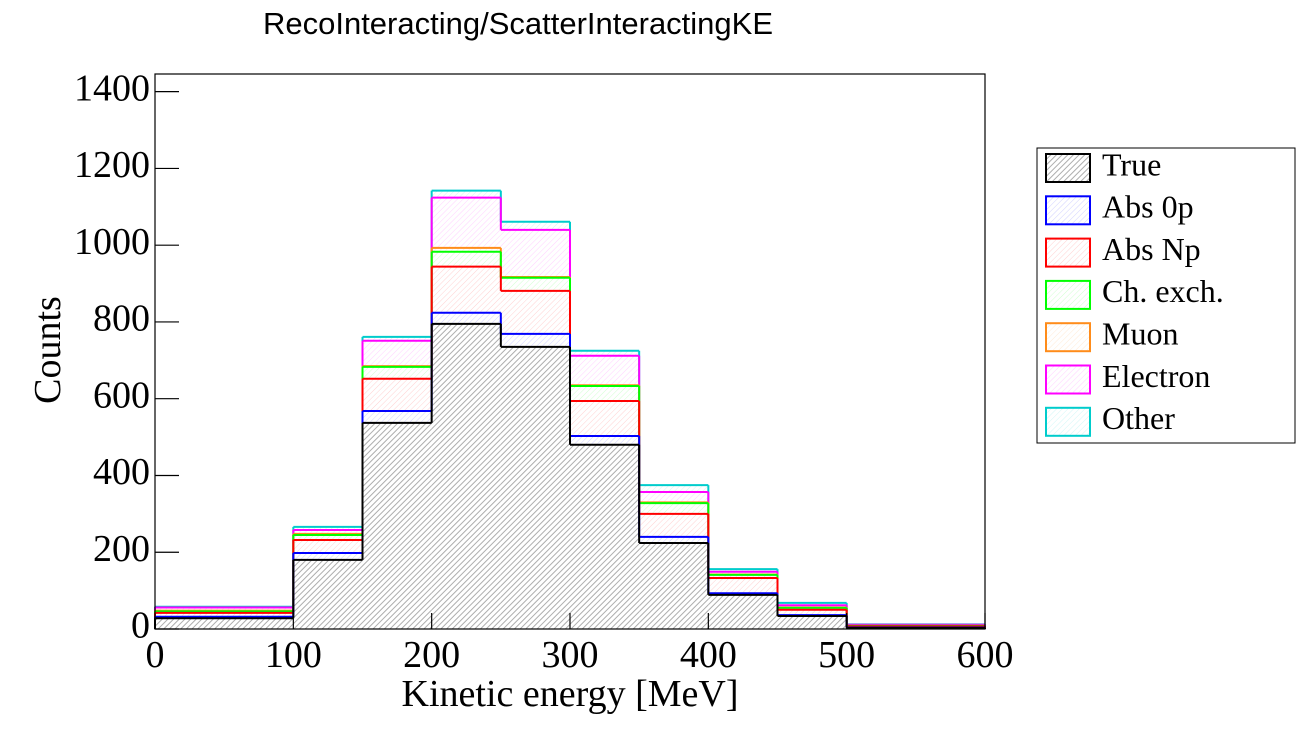  What do you see at coordinates (1156, 376) in the screenshot?
I see `legend-label: Electron` at bounding box center [1156, 376].